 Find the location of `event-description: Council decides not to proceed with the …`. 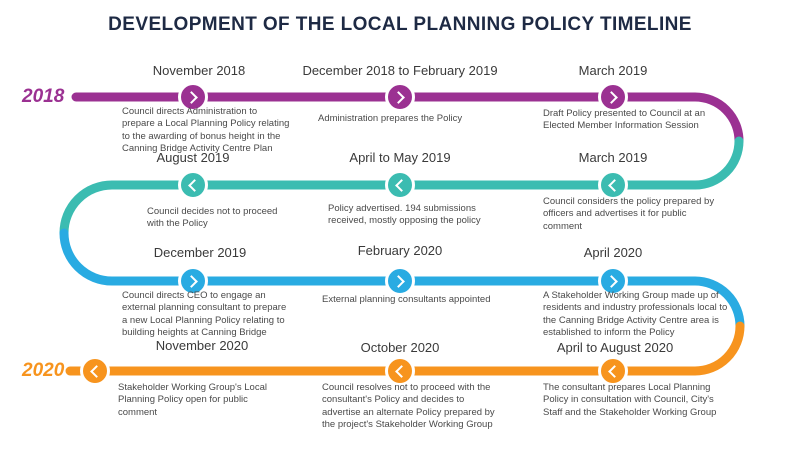

event-description: Council decides not to proceed with the … is located at coordinates (212, 218).